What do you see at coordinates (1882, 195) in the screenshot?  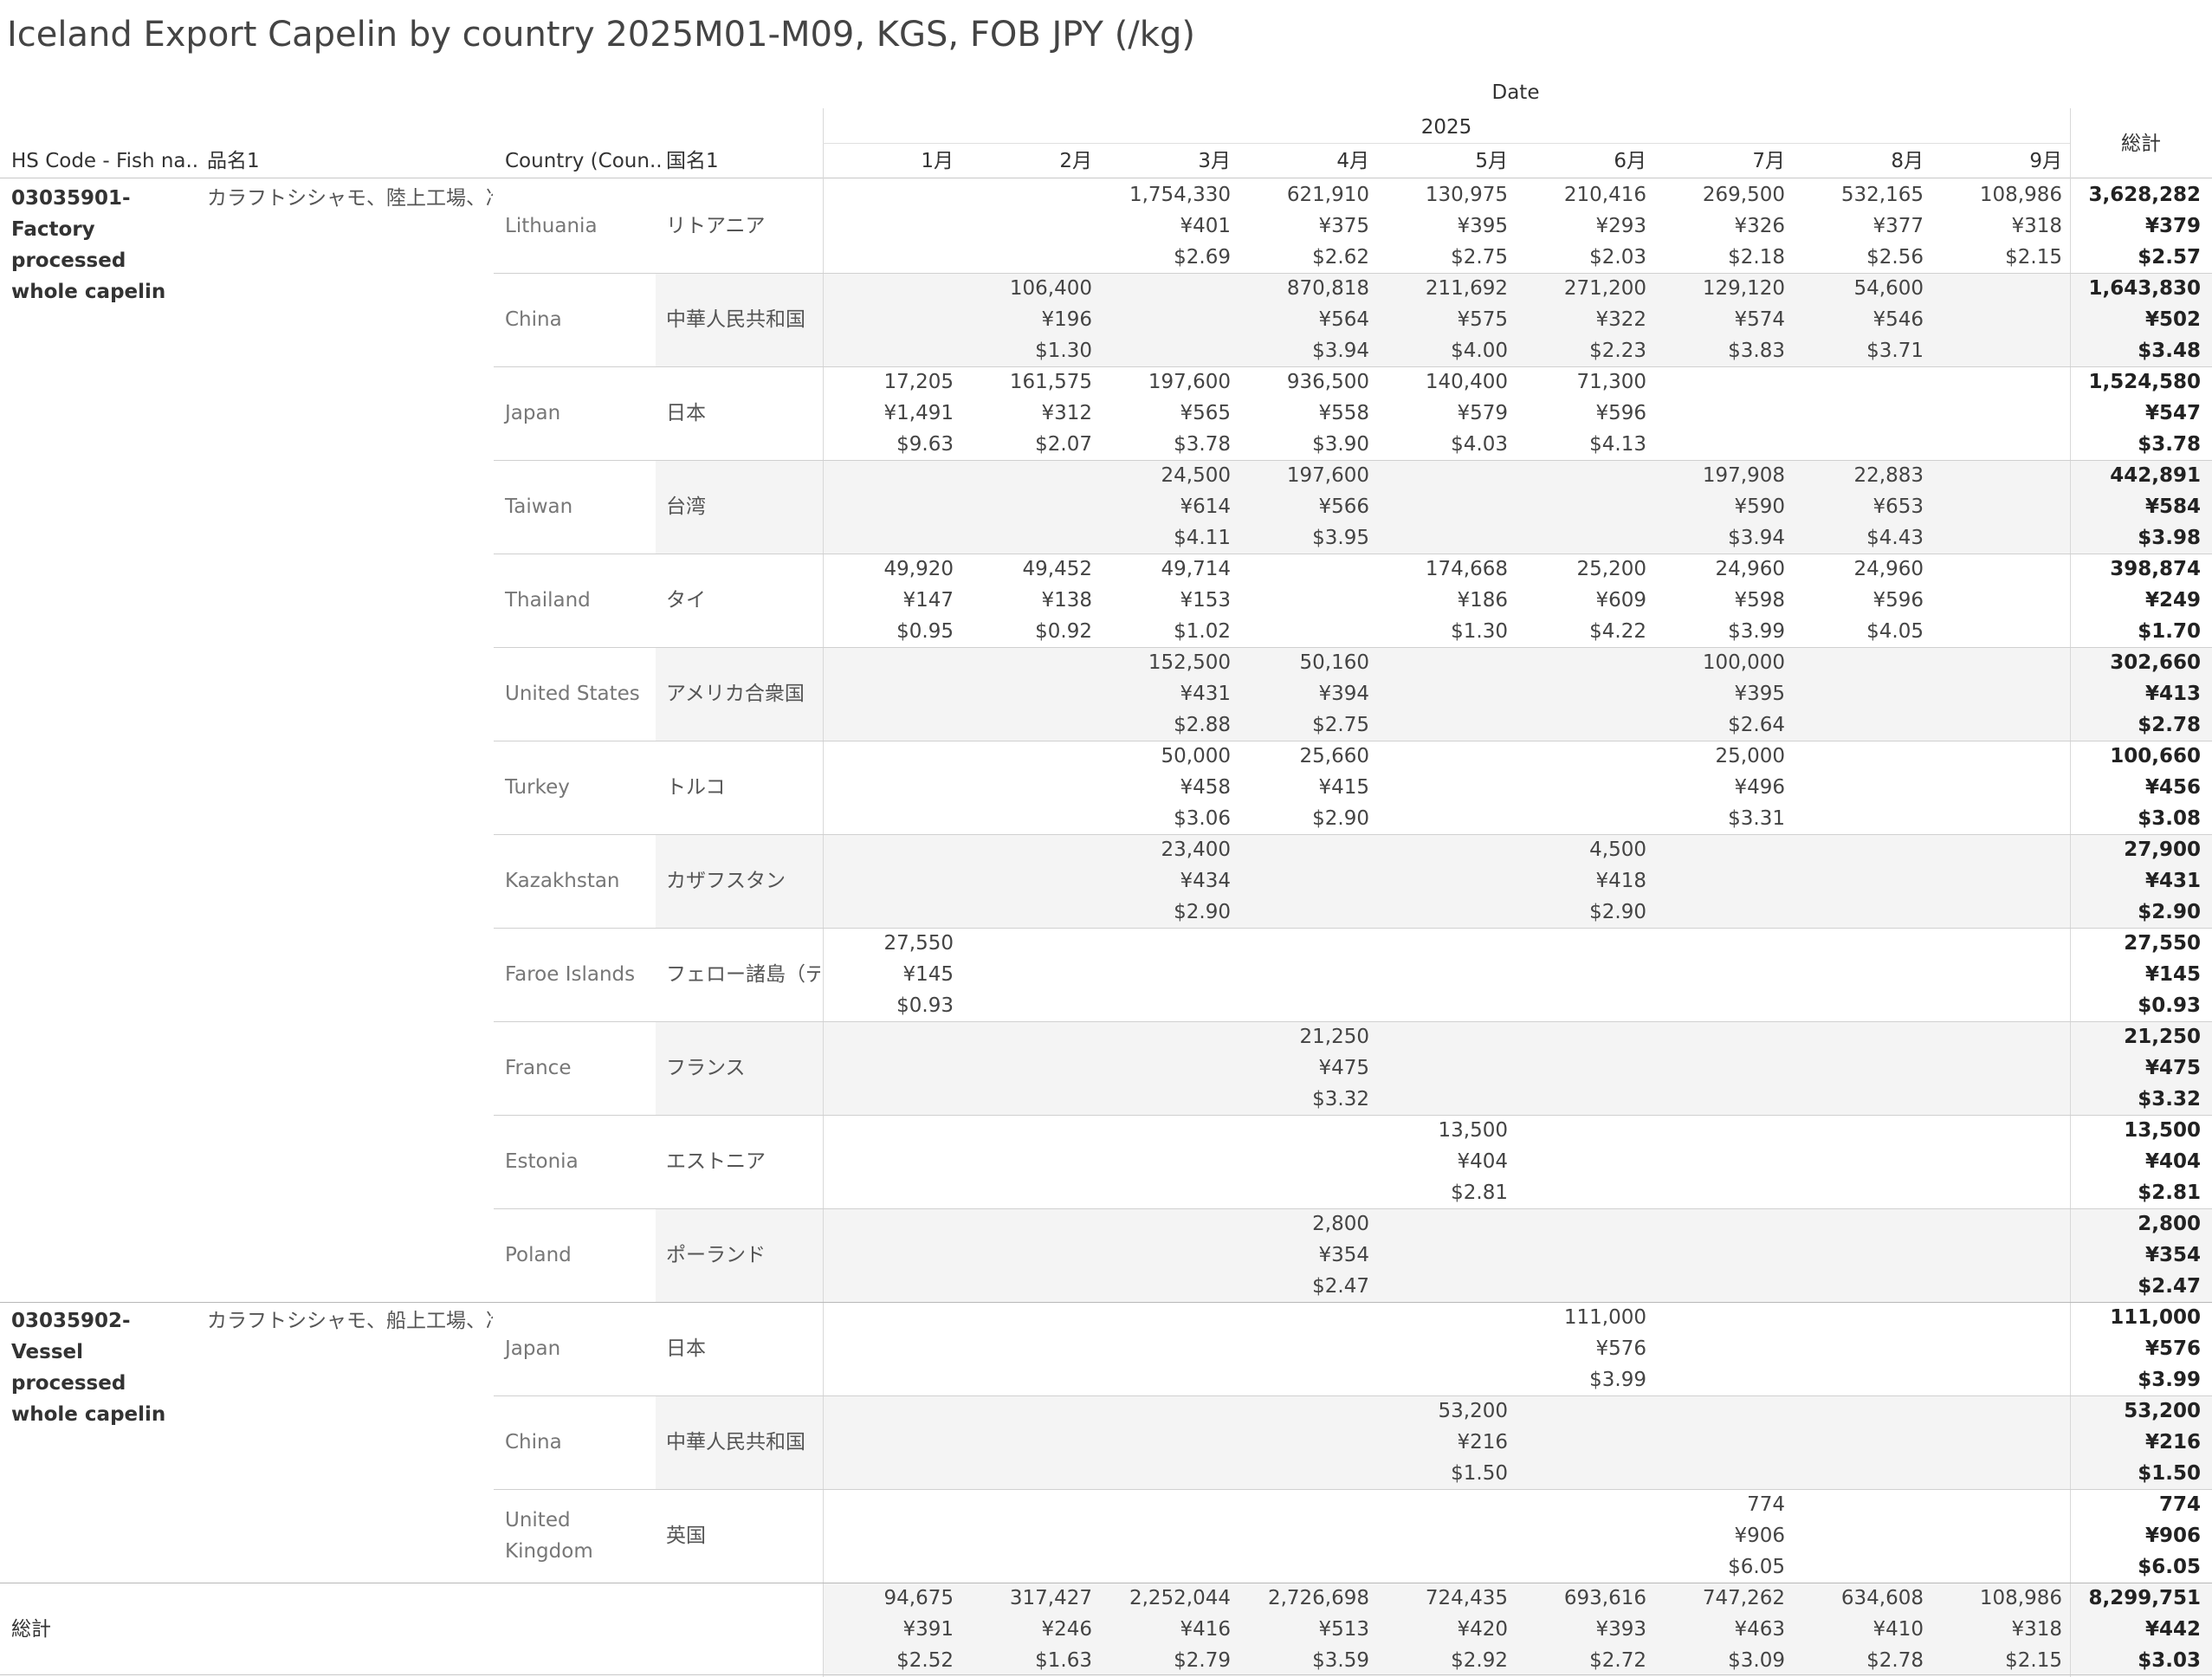 I see `cell-value: 532,165` at bounding box center [1882, 195].